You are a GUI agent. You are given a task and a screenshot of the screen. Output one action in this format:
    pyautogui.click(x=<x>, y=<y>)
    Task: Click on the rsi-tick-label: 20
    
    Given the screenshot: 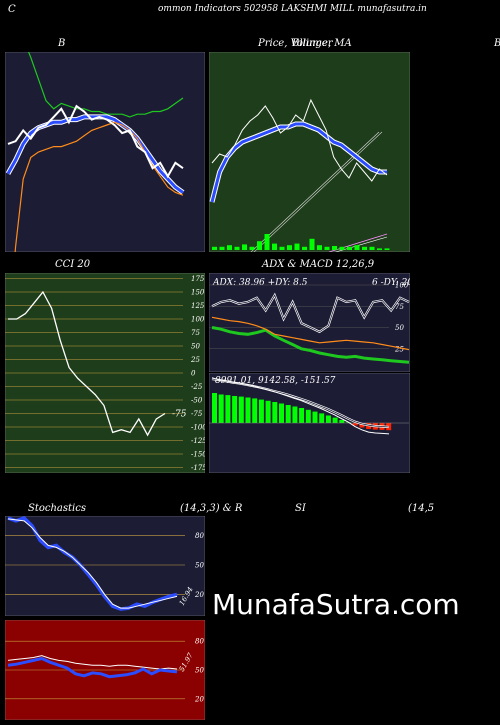 What is the action you would take?
    pyautogui.click(x=199, y=699)
    